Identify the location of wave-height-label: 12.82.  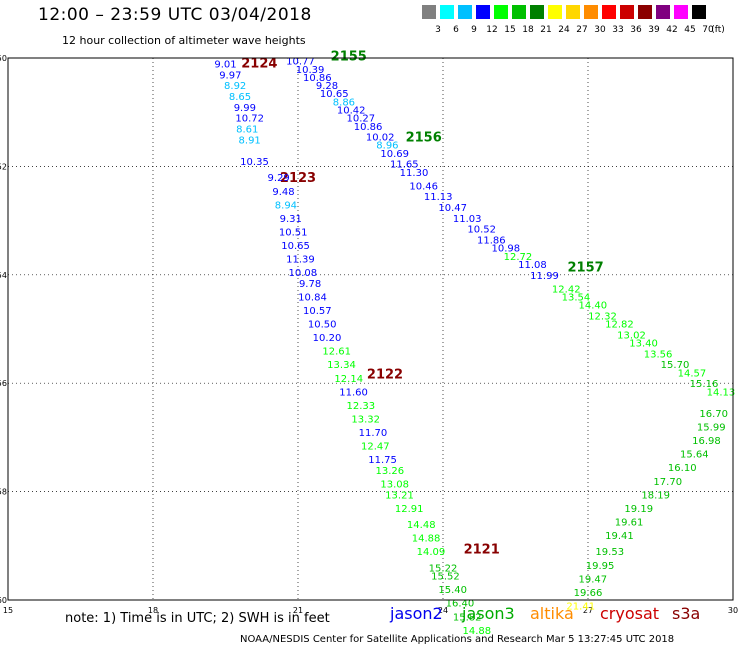
(619, 325).